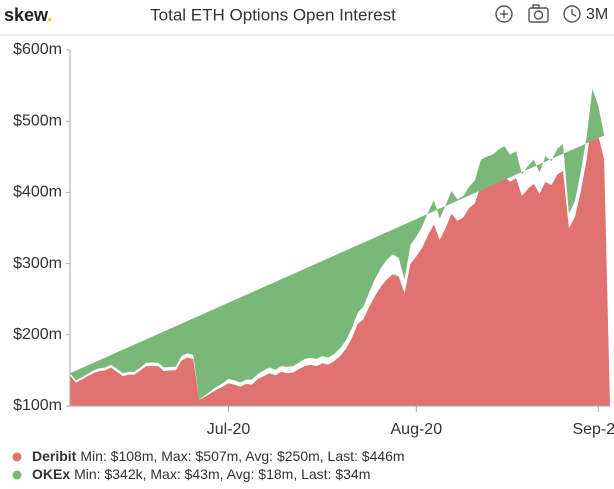  What do you see at coordinates (51, 474) in the screenshot?
I see `legend-name: OKEx` at bounding box center [51, 474].